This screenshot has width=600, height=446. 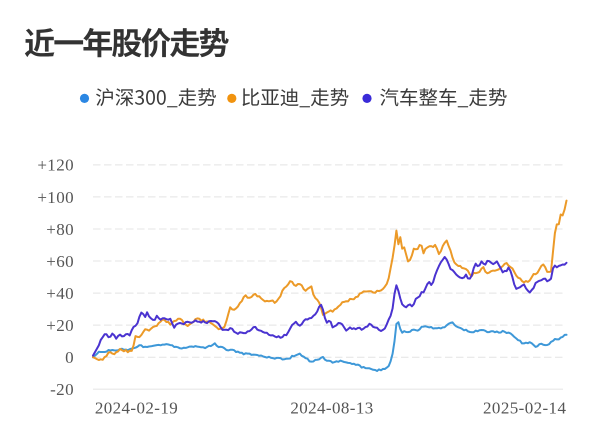 I want to click on svg-text: 0, so click(x=69, y=357).